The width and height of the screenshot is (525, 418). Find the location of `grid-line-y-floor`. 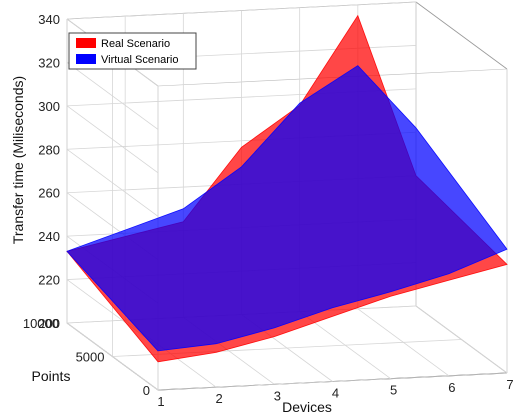

grid-line-y-floor is located at coordinates (332, 381).